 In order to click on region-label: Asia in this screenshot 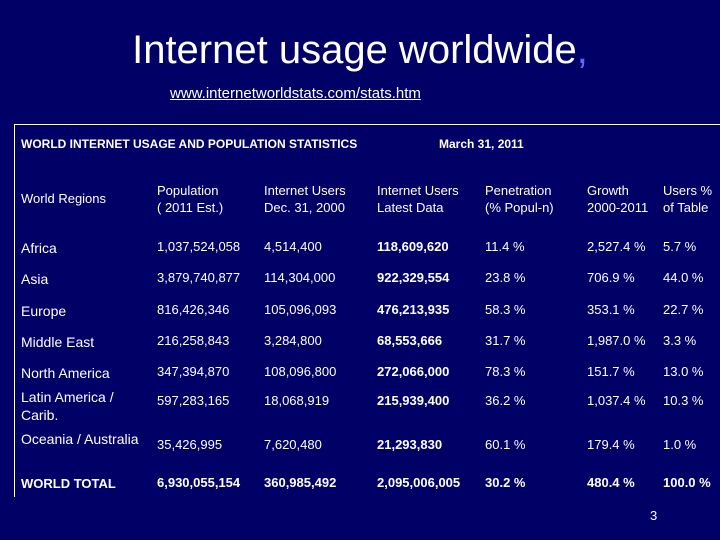, I will do `click(35, 279)`.